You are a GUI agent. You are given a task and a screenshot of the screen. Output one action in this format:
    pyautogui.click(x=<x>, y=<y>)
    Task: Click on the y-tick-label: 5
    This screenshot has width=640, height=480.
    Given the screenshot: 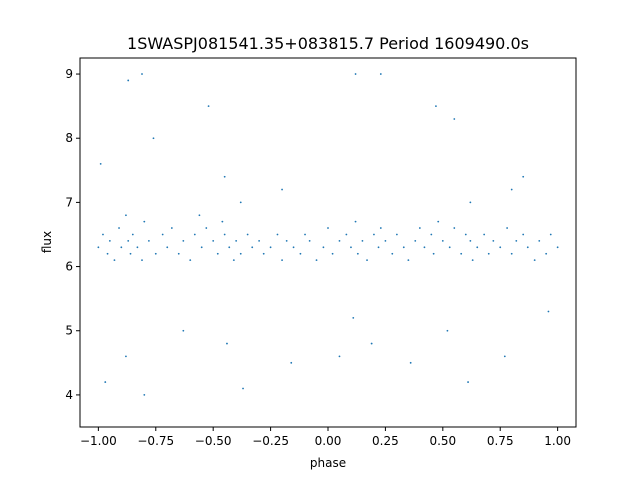 What is the action you would take?
    pyautogui.click(x=69, y=331)
    